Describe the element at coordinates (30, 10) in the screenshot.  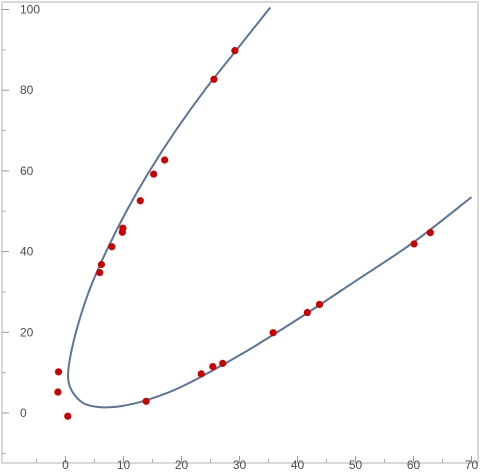
I see `y-tick-label: 100` at that location.